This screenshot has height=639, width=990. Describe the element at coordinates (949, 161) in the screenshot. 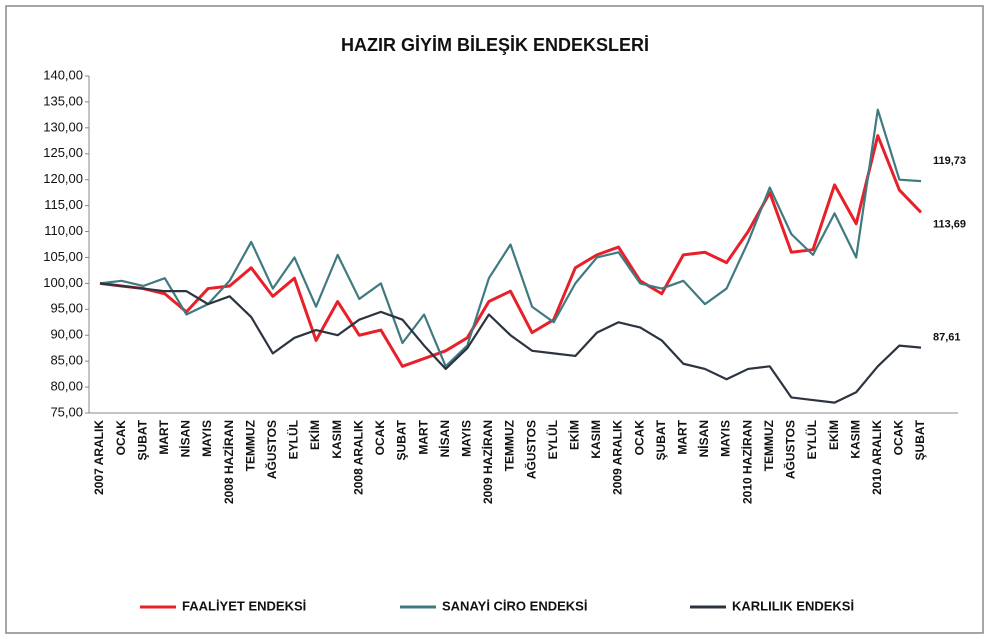

I see `value-label: 119,73` at that location.